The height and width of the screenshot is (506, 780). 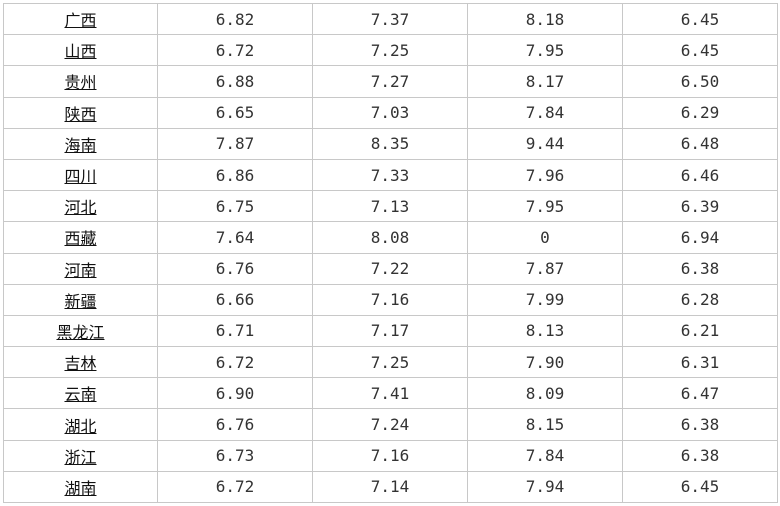 I want to click on value-cell-v3: 8.17, so click(x=545, y=81).